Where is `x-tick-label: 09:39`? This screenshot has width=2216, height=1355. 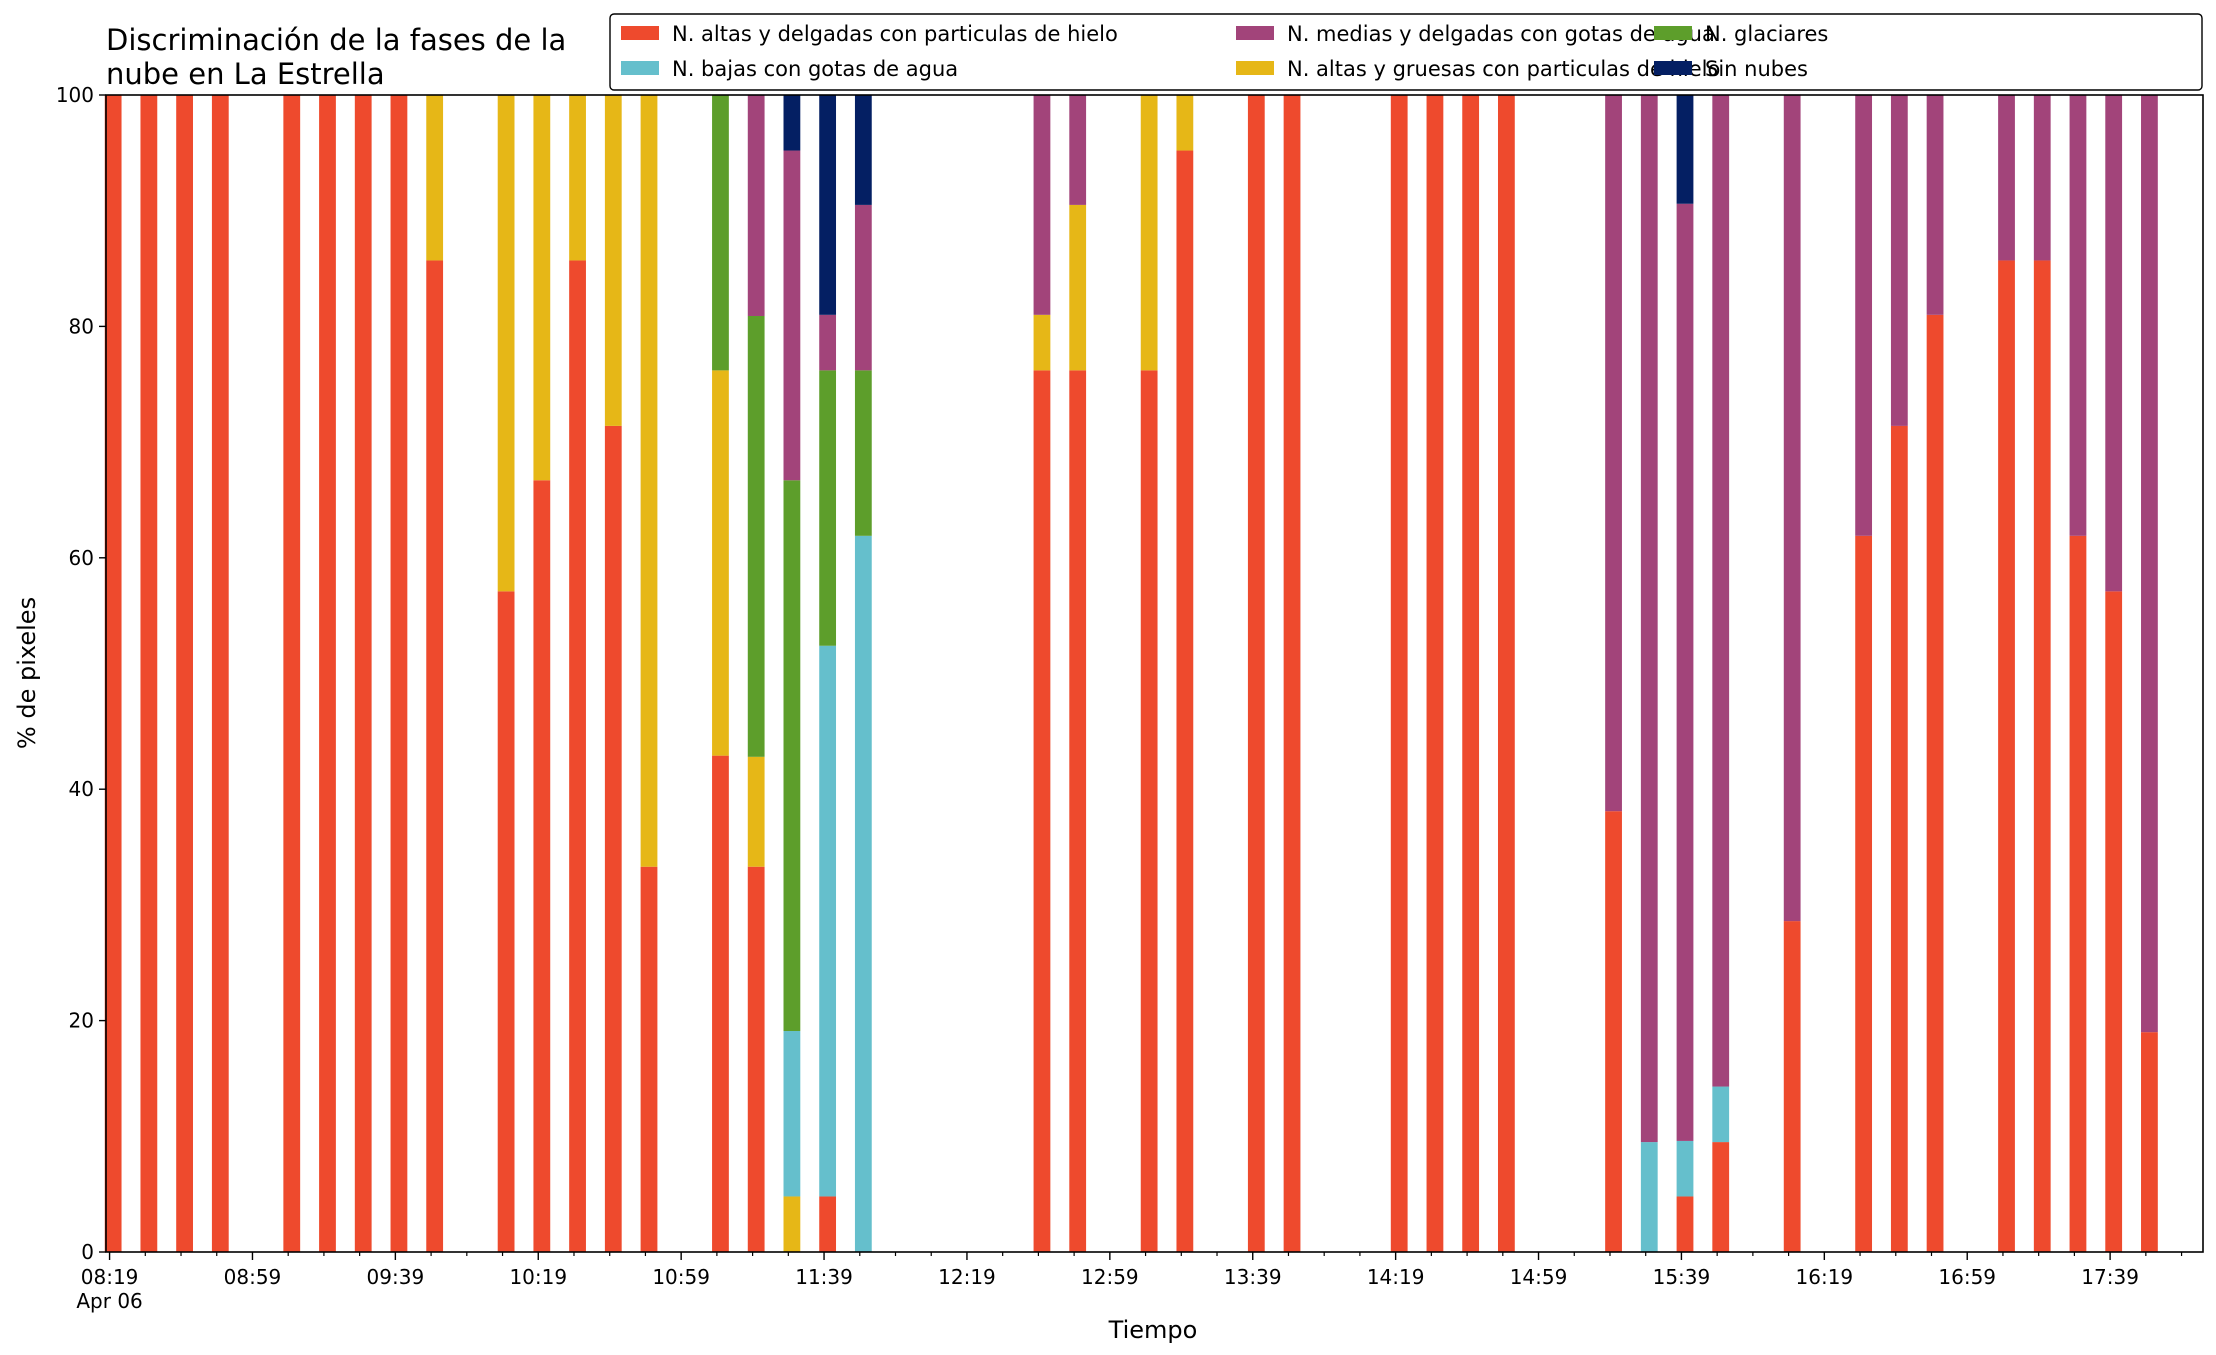
x-tick-label: 09:39 is located at coordinates (396, 1277).